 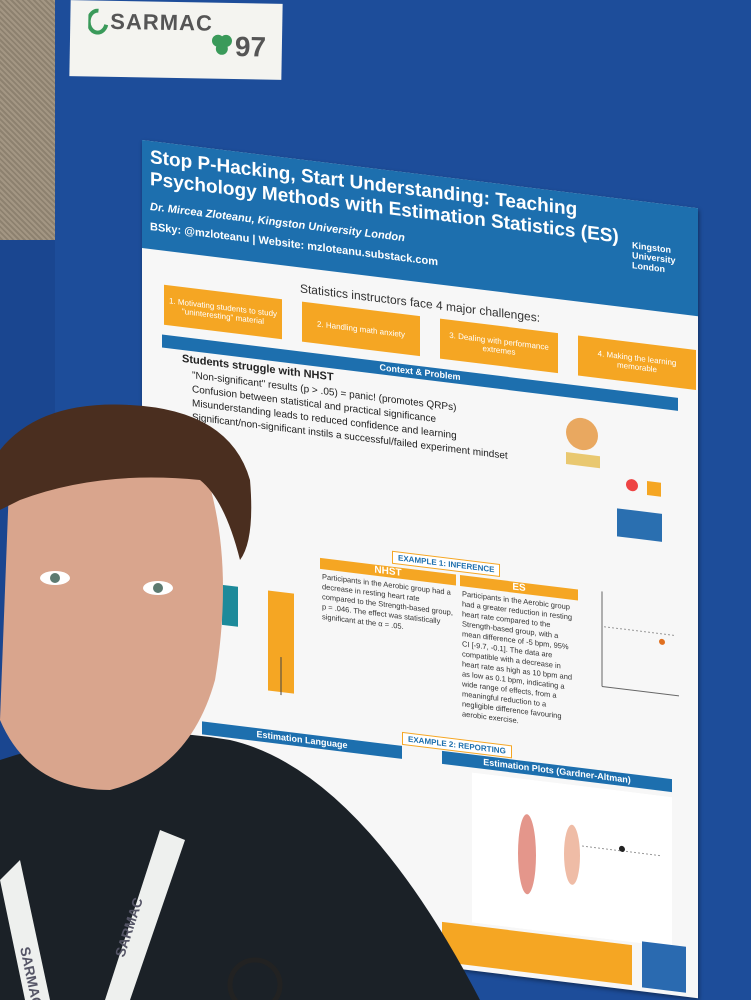 I want to click on estimation-plot, so click(x=572, y=860).